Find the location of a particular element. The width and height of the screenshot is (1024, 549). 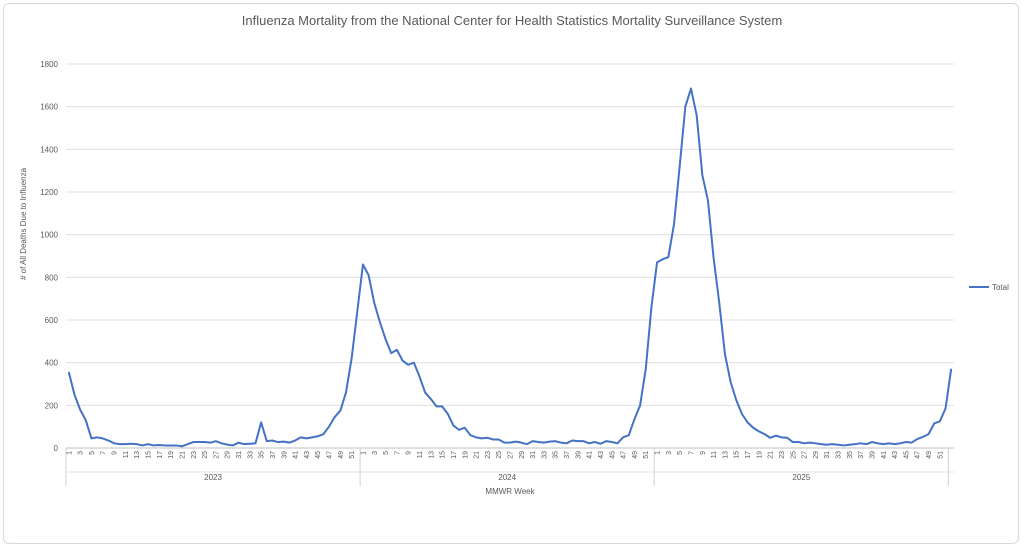

x-tick-label: 49 is located at coordinates (929, 455).